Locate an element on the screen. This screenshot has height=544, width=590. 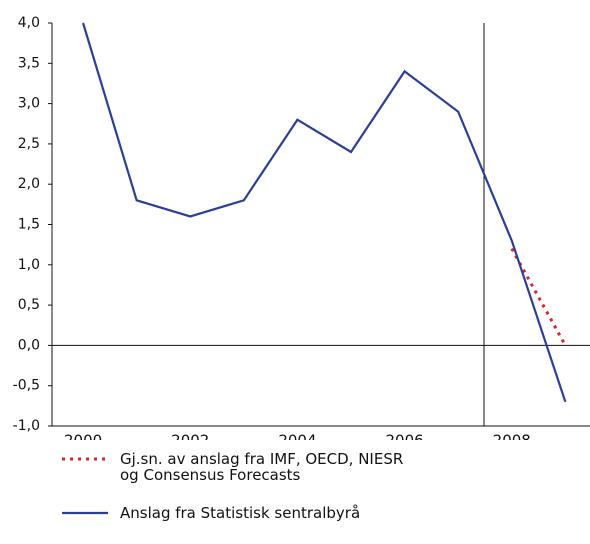
legend-label: Anslag fra Statistisk sentralbyrå is located at coordinates (240, 513).